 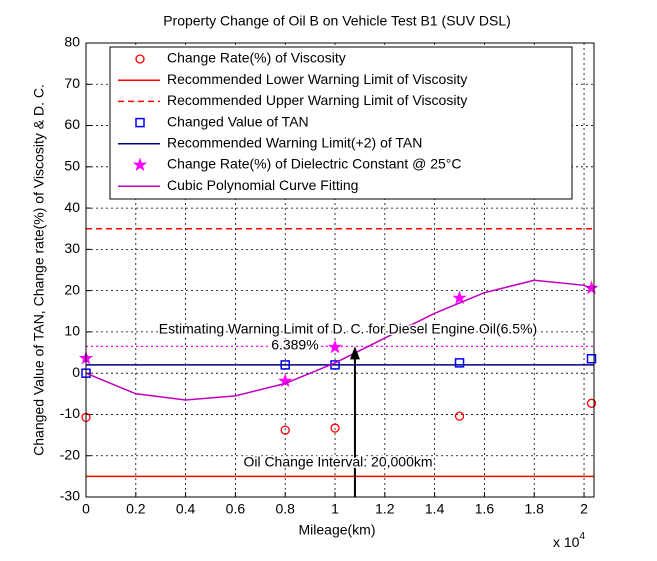 What do you see at coordinates (294, 345) in the screenshot?
I see `annotation: 6.389%` at bounding box center [294, 345].